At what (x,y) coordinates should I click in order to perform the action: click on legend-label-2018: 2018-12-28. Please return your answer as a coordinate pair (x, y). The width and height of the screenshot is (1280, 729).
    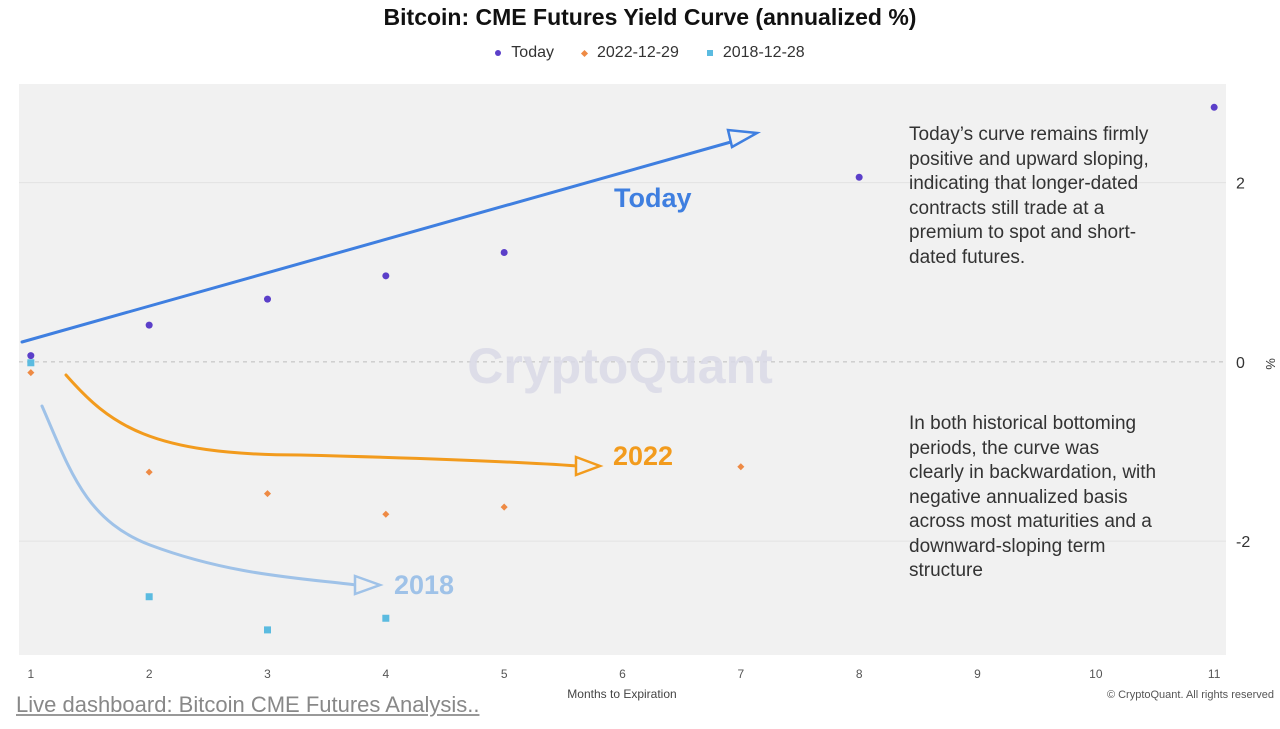
    Looking at the image, I should click on (763, 52).